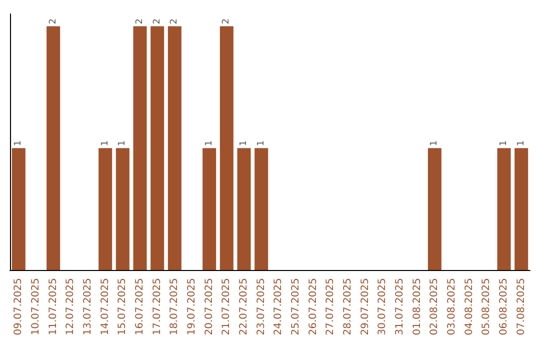 The image size is (540, 340). Describe the element at coordinates (105, 307) in the screenshot. I see `x-tick-label: 14.07.2025` at that location.